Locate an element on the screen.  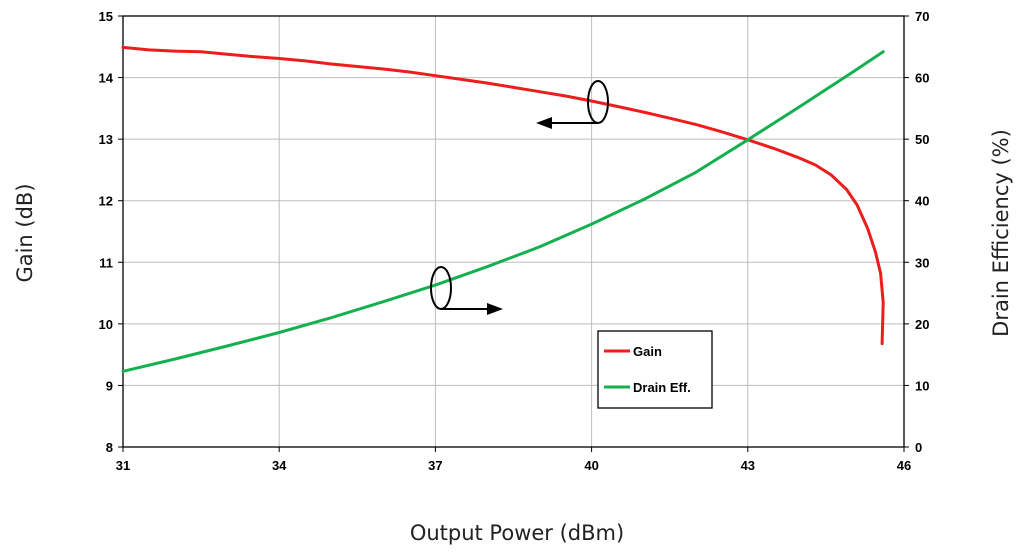
y-left-tick-label: 9 is located at coordinates (109, 385).